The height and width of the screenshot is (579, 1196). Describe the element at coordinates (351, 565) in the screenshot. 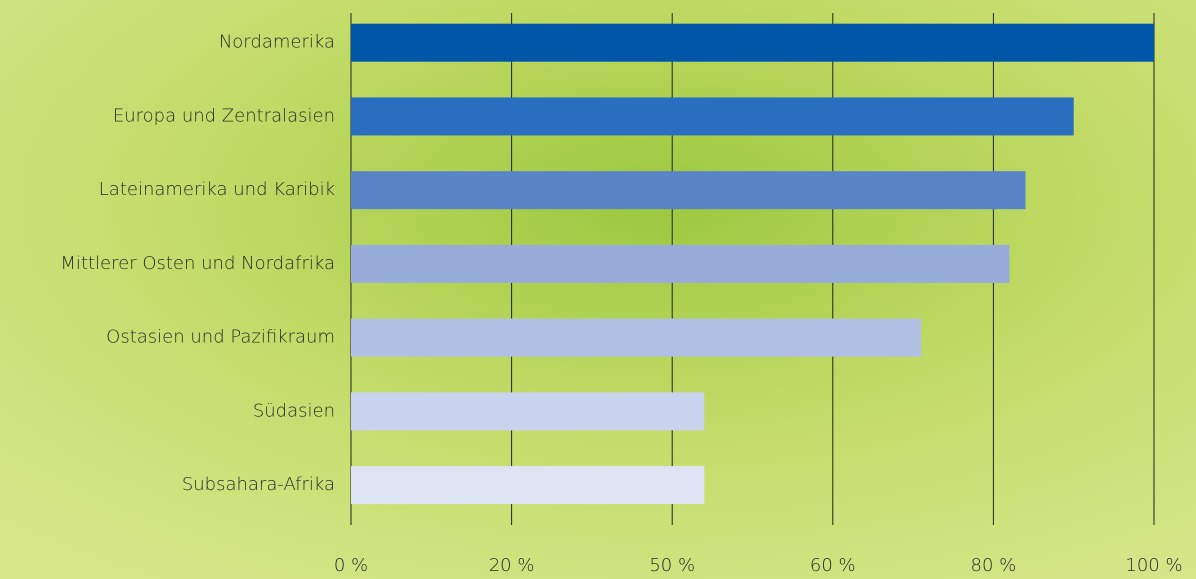

I see `x-tick-label: 0 %` at that location.